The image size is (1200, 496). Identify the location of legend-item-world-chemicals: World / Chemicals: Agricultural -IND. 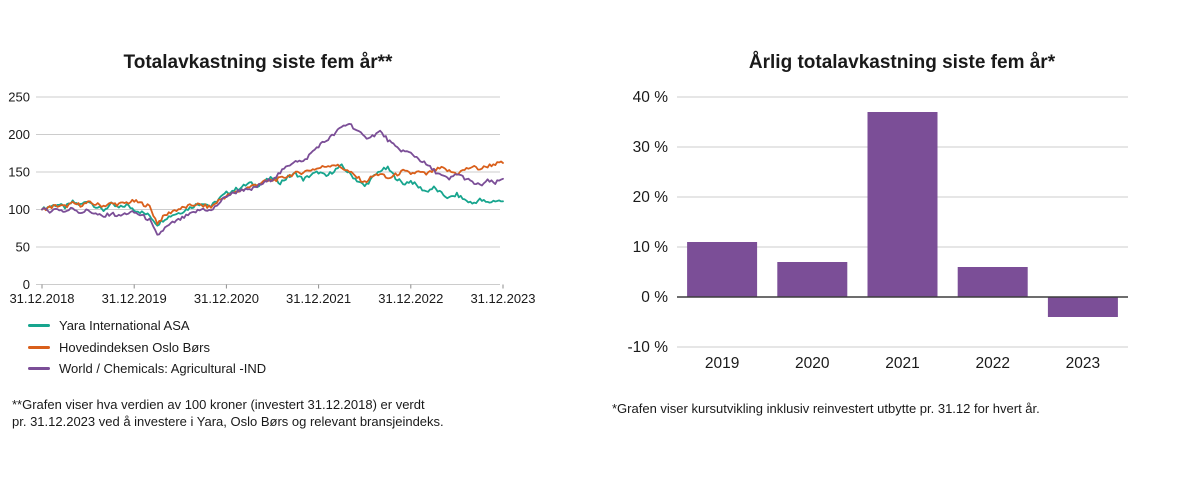
(147, 369).